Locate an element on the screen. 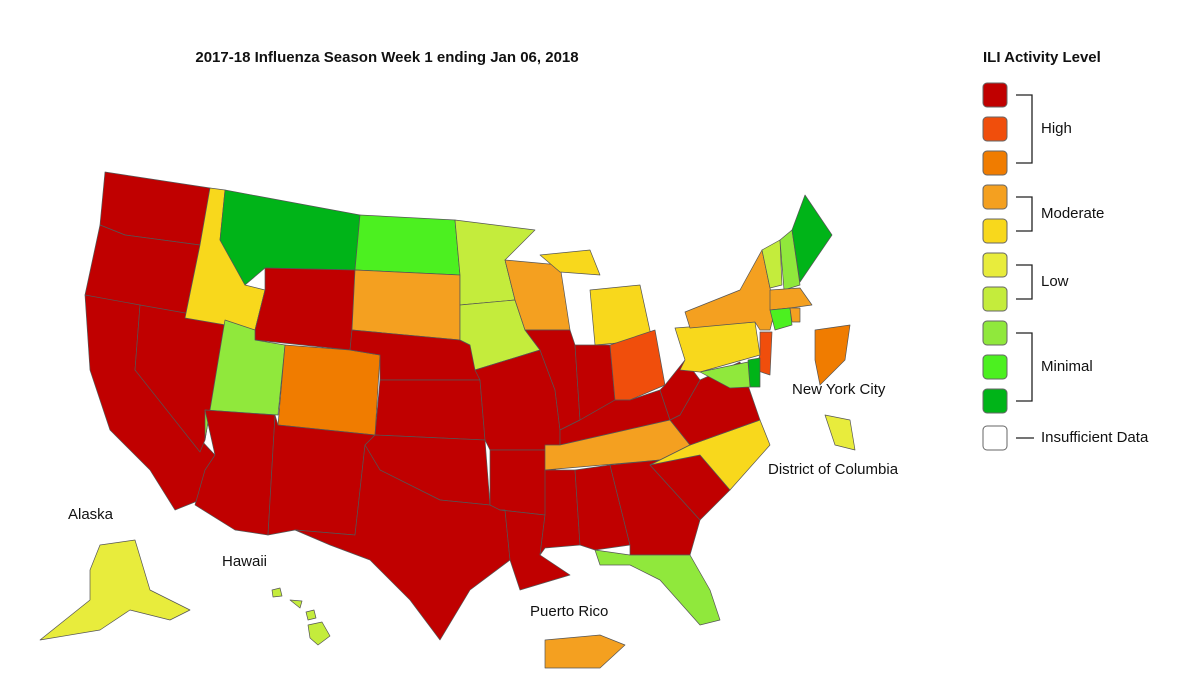 Image resolution: width=1200 pixels, height=675 pixels. map-label: Puerto Rico is located at coordinates (569, 611).